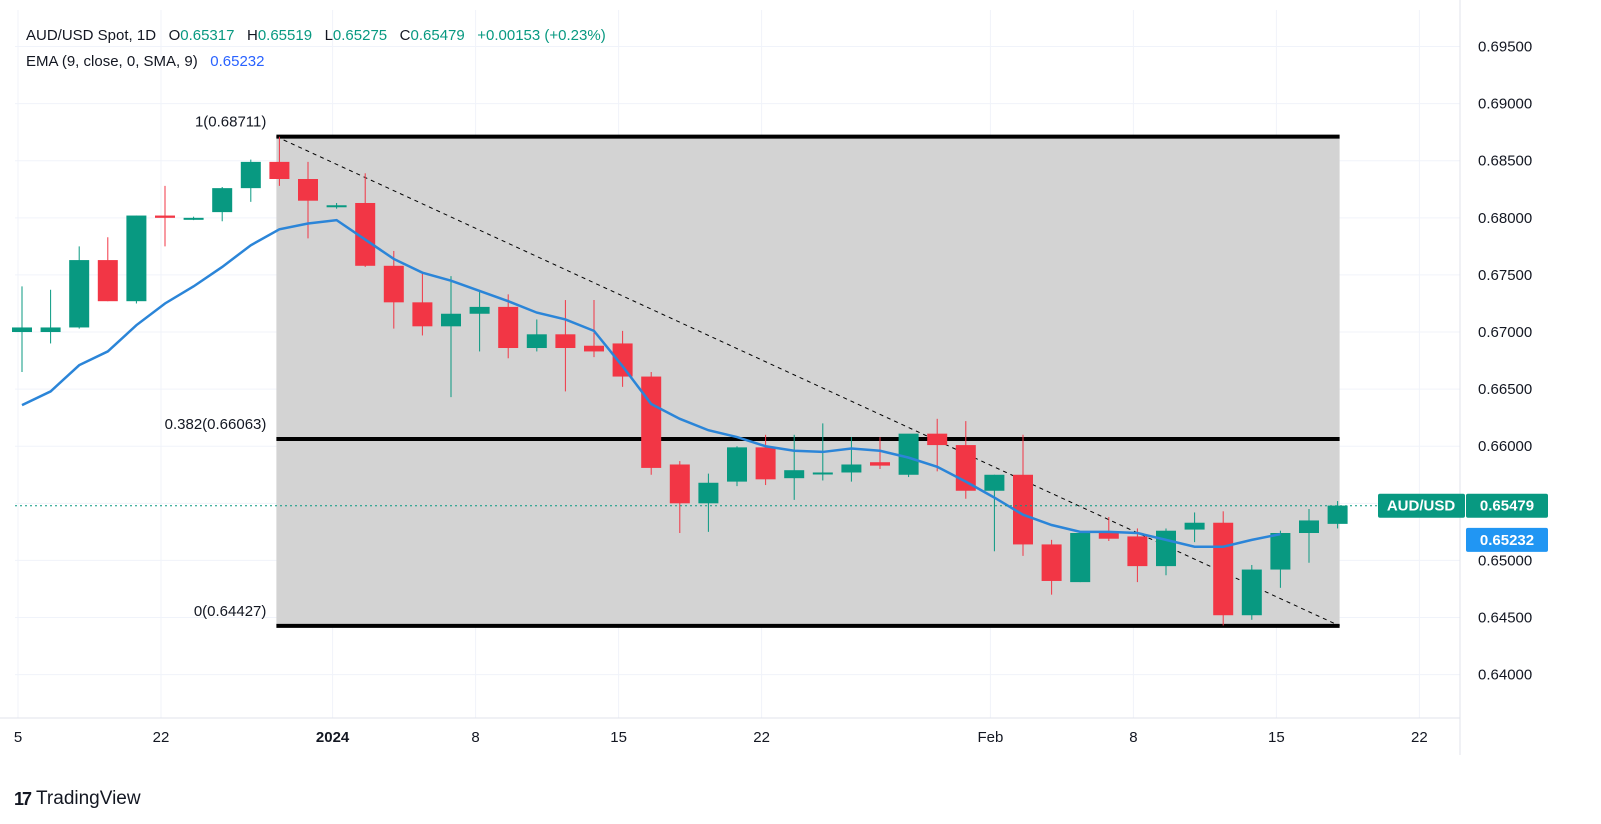 Image resolution: width=1601 pixels, height=824 pixels. What do you see at coordinates (91, 35) in the screenshot?
I see `symbol-label: AUD/USD Spot, 1D` at bounding box center [91, 35].